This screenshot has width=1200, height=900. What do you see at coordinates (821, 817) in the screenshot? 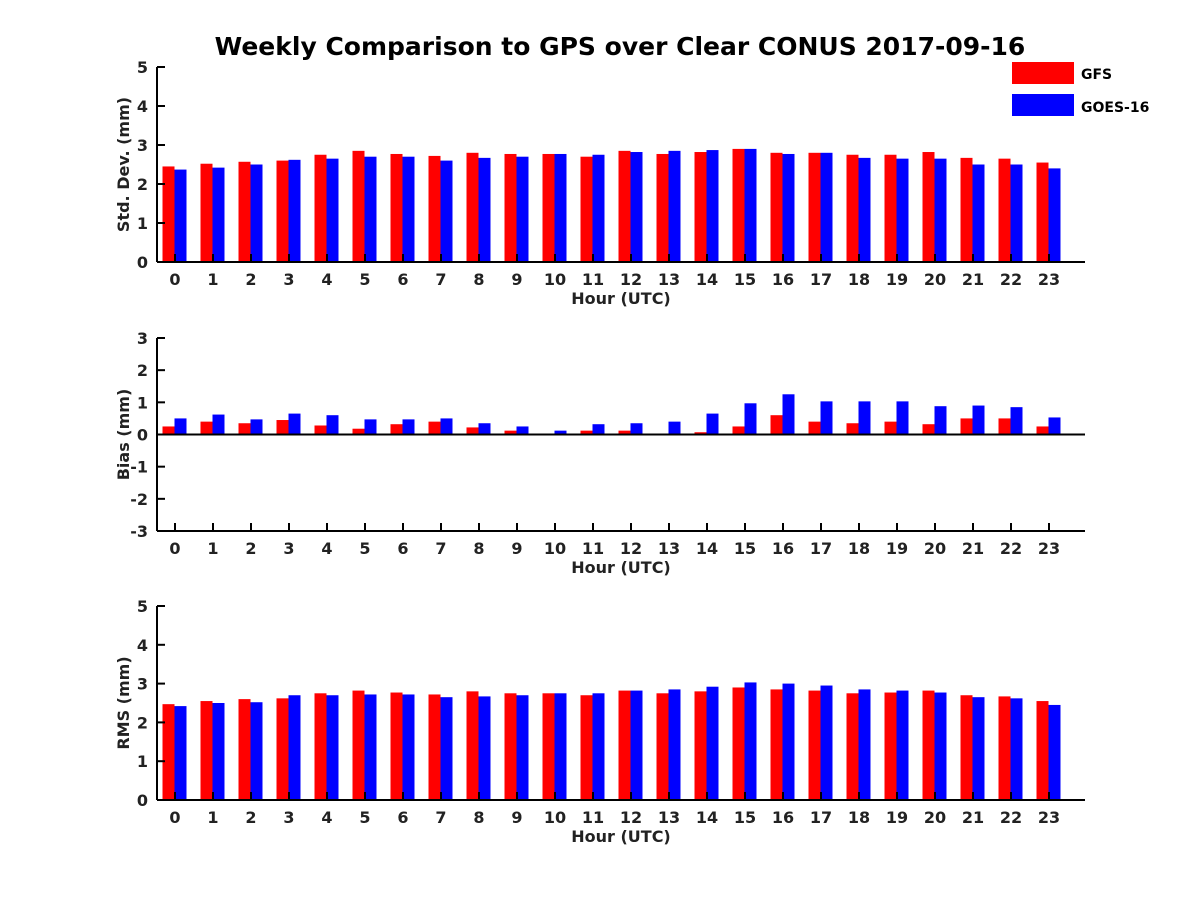
I see `x-tick-label: 17` at bounding box center [821, 817].